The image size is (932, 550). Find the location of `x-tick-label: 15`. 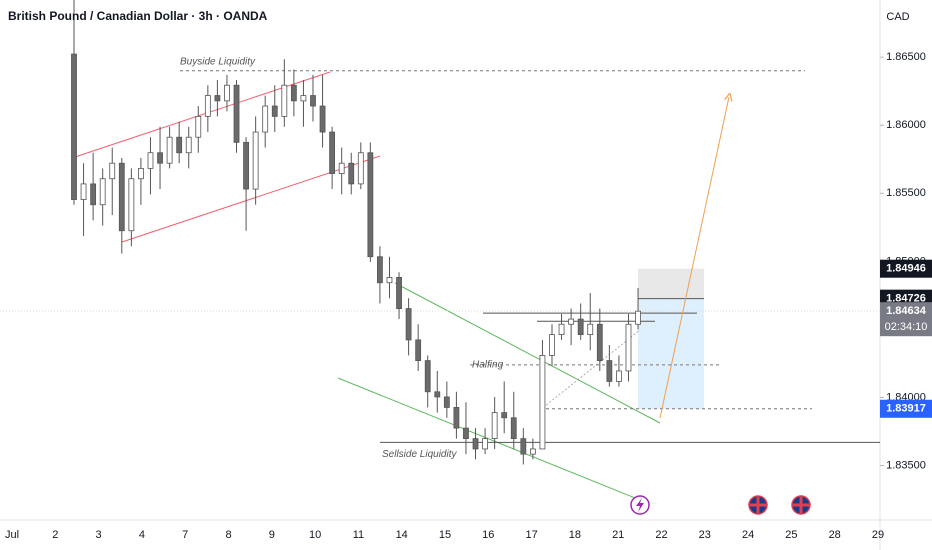

x-tick-label: 15 is located at coordinates (445, 535).